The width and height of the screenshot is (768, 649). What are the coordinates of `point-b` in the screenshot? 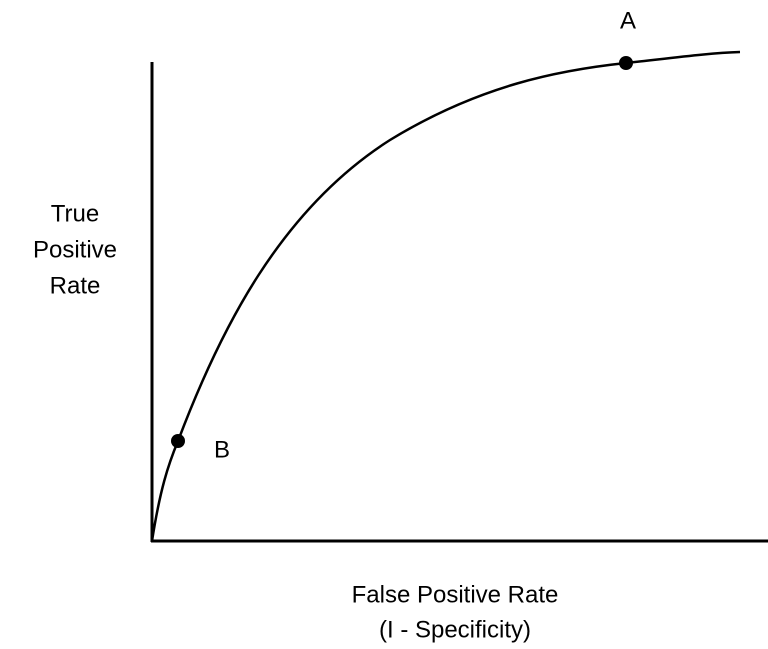 It's located at (178, 441).